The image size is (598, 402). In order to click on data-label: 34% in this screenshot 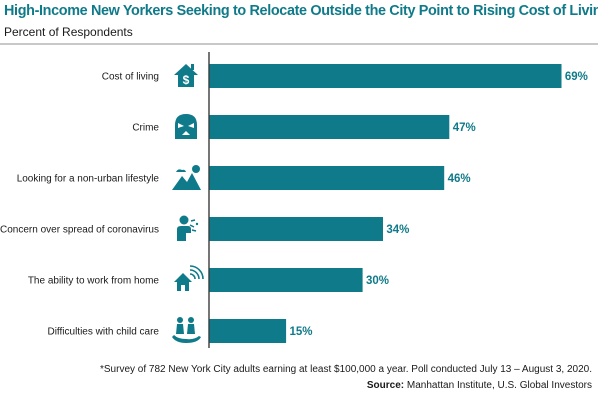, I will do `click(397, 230)`.